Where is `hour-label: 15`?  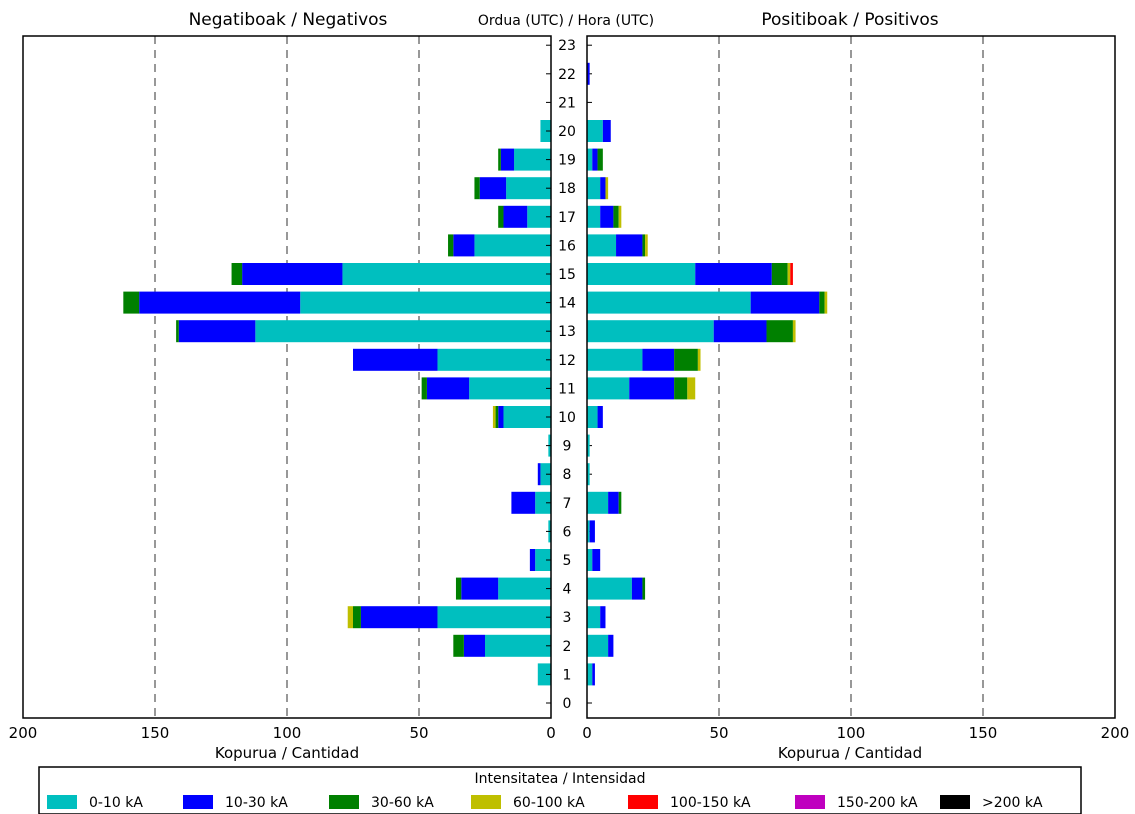 hour-label: 15 is located at coordinates (567, 275).